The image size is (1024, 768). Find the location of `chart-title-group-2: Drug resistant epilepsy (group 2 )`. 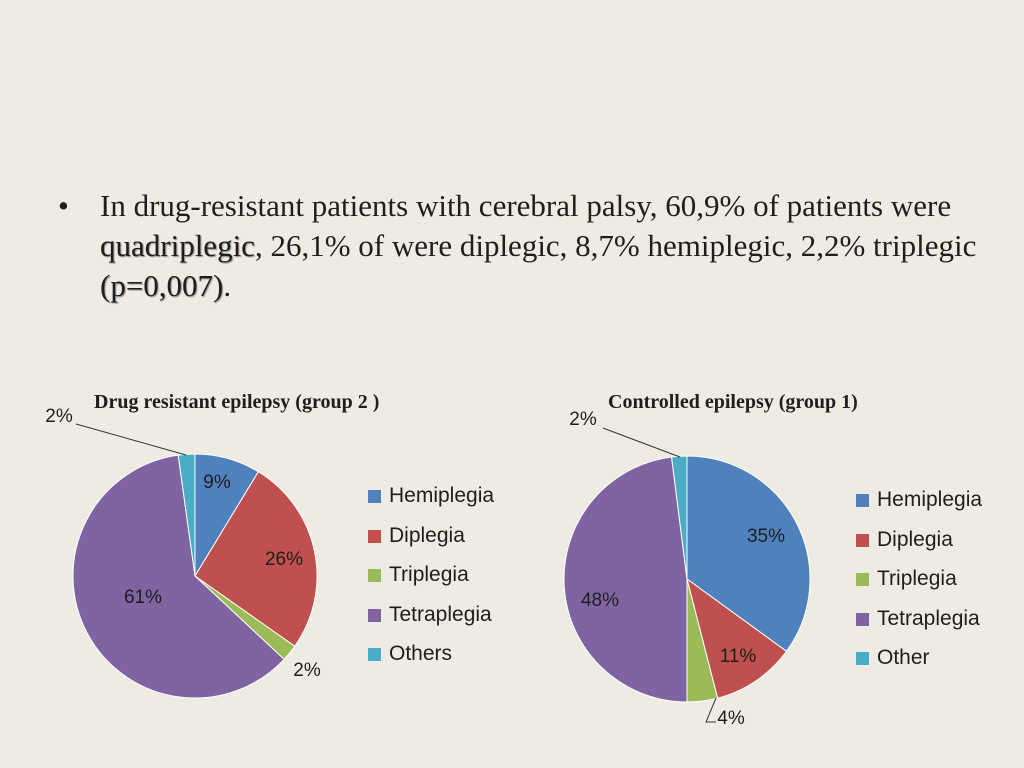

chart-title-group-2: Drug resistant epilepsy (group 2 ) is located at coordinates (237, 402).